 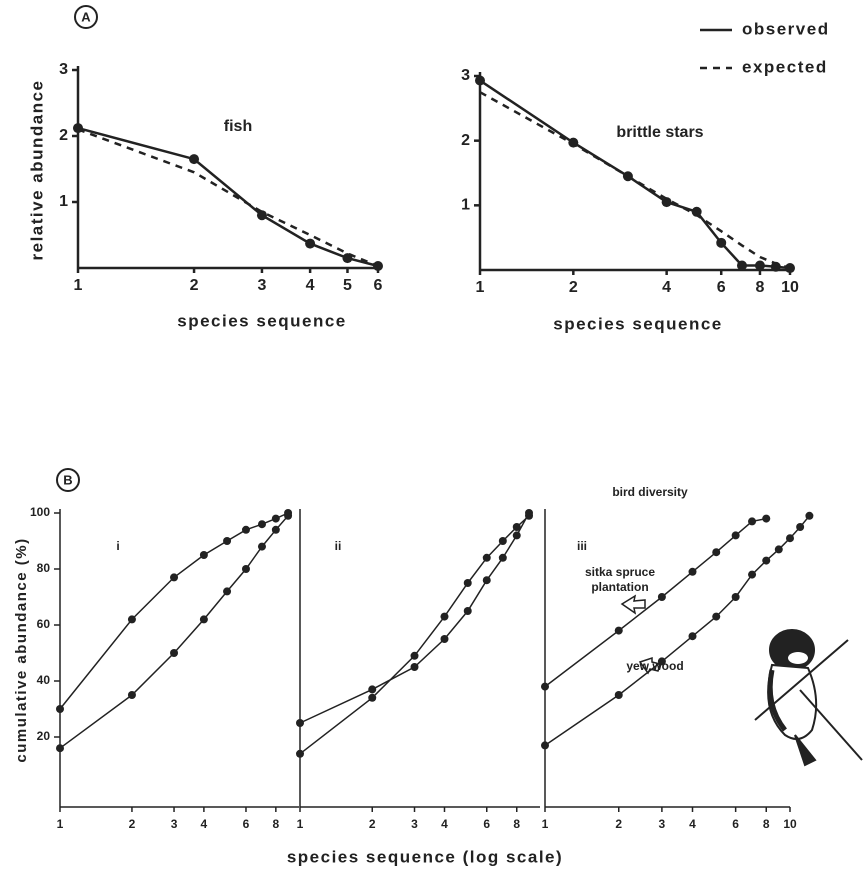 What do you see at coordinates (659, 132) in the screenshot?
I see `chart-title: brittle stars` at bounding box center [659, 132].